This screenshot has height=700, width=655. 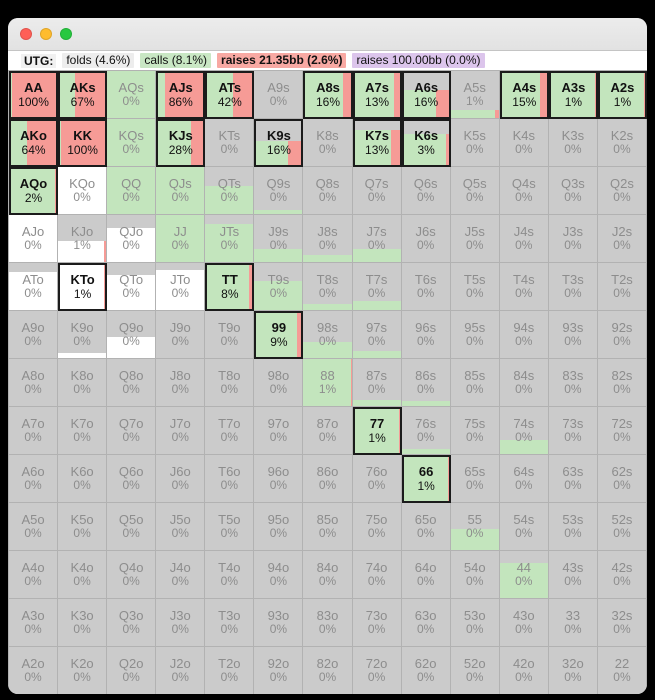 I want to click on cell-54o: 54o 0%, so click(x=475, y=575).